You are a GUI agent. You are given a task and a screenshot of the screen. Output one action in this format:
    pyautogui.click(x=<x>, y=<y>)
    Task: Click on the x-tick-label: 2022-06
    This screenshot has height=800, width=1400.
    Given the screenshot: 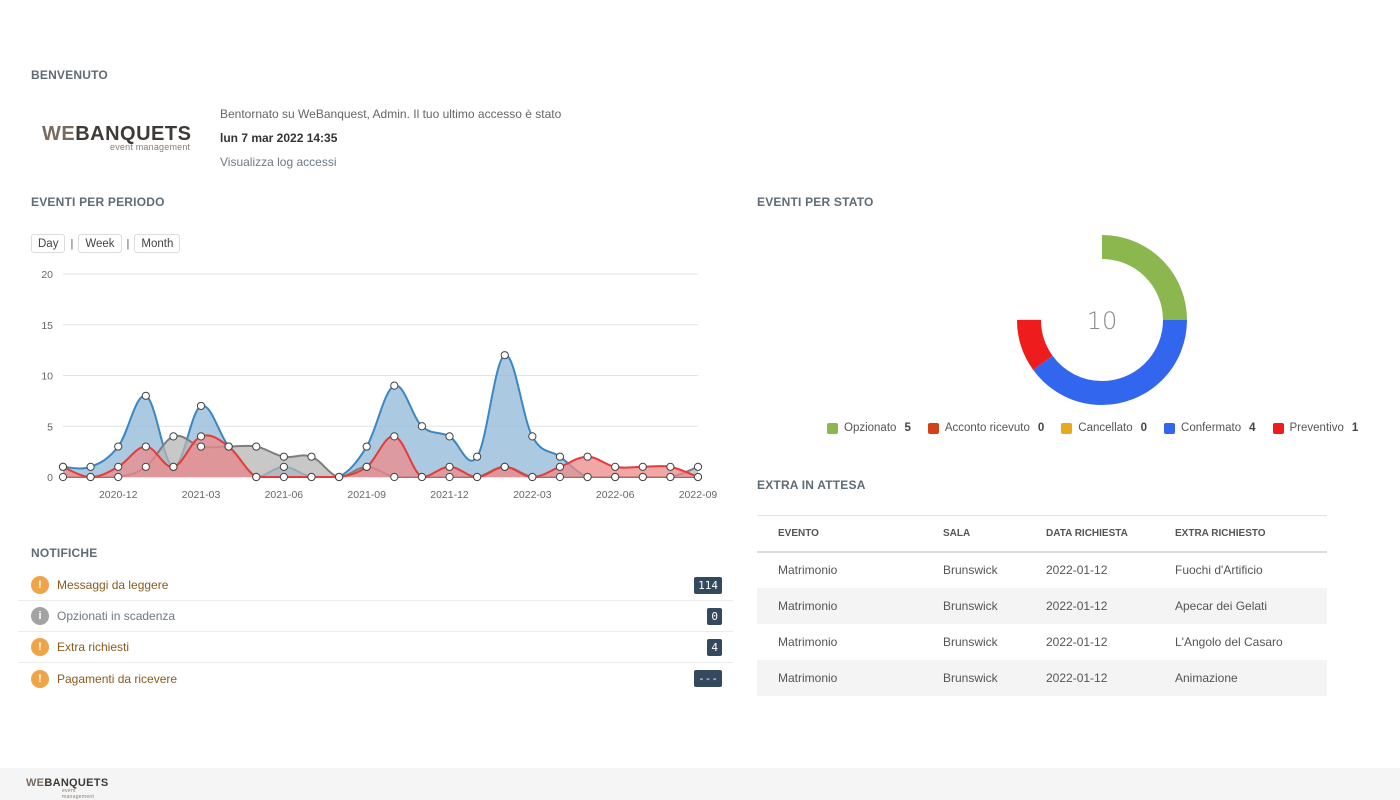 What is the action you would take?
    pyautogui.click(x=615, y=495)
    